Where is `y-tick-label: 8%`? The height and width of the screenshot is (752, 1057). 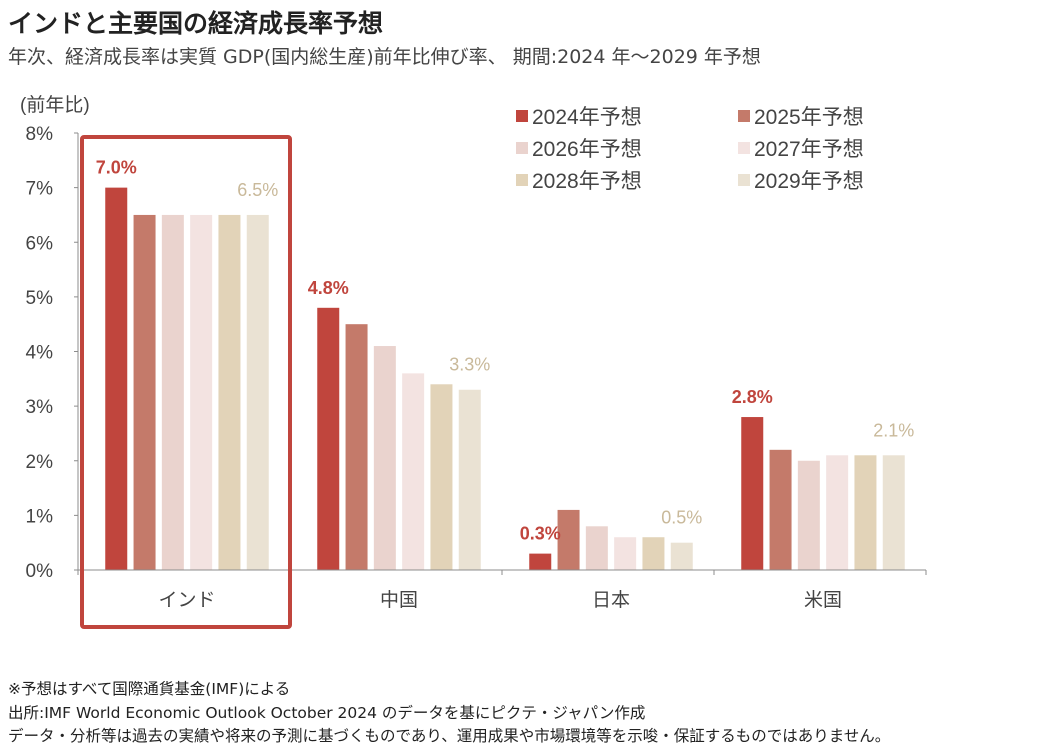
y-tick-label: 8% is located at coordinates (40, 134).